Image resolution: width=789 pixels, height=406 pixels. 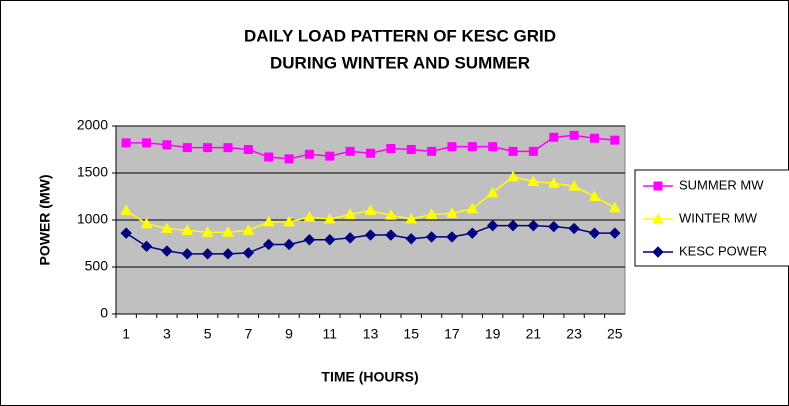 What do you see at coordinates (248, 334) in the screenshot?
I see `x-tick-label: 7` at bounding box center [248, 334].